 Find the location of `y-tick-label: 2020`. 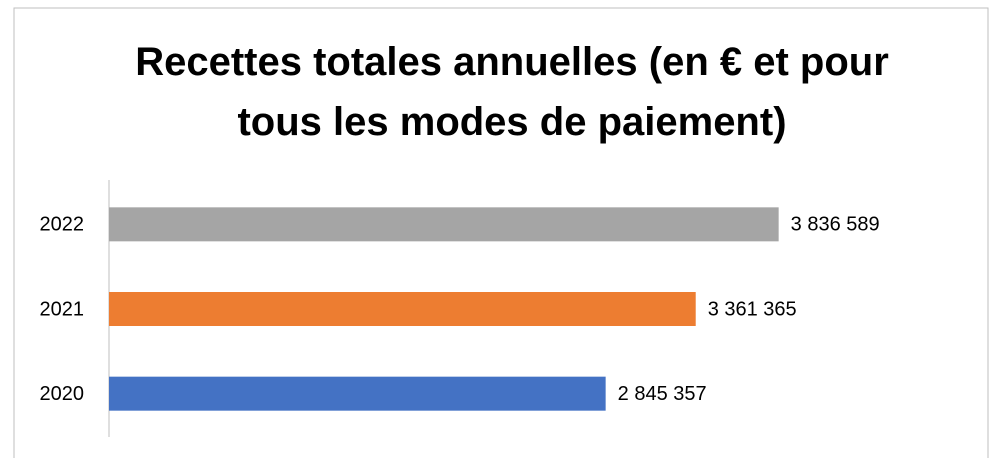

y-tick-label: 2020 is located at coordinates (62, 394).